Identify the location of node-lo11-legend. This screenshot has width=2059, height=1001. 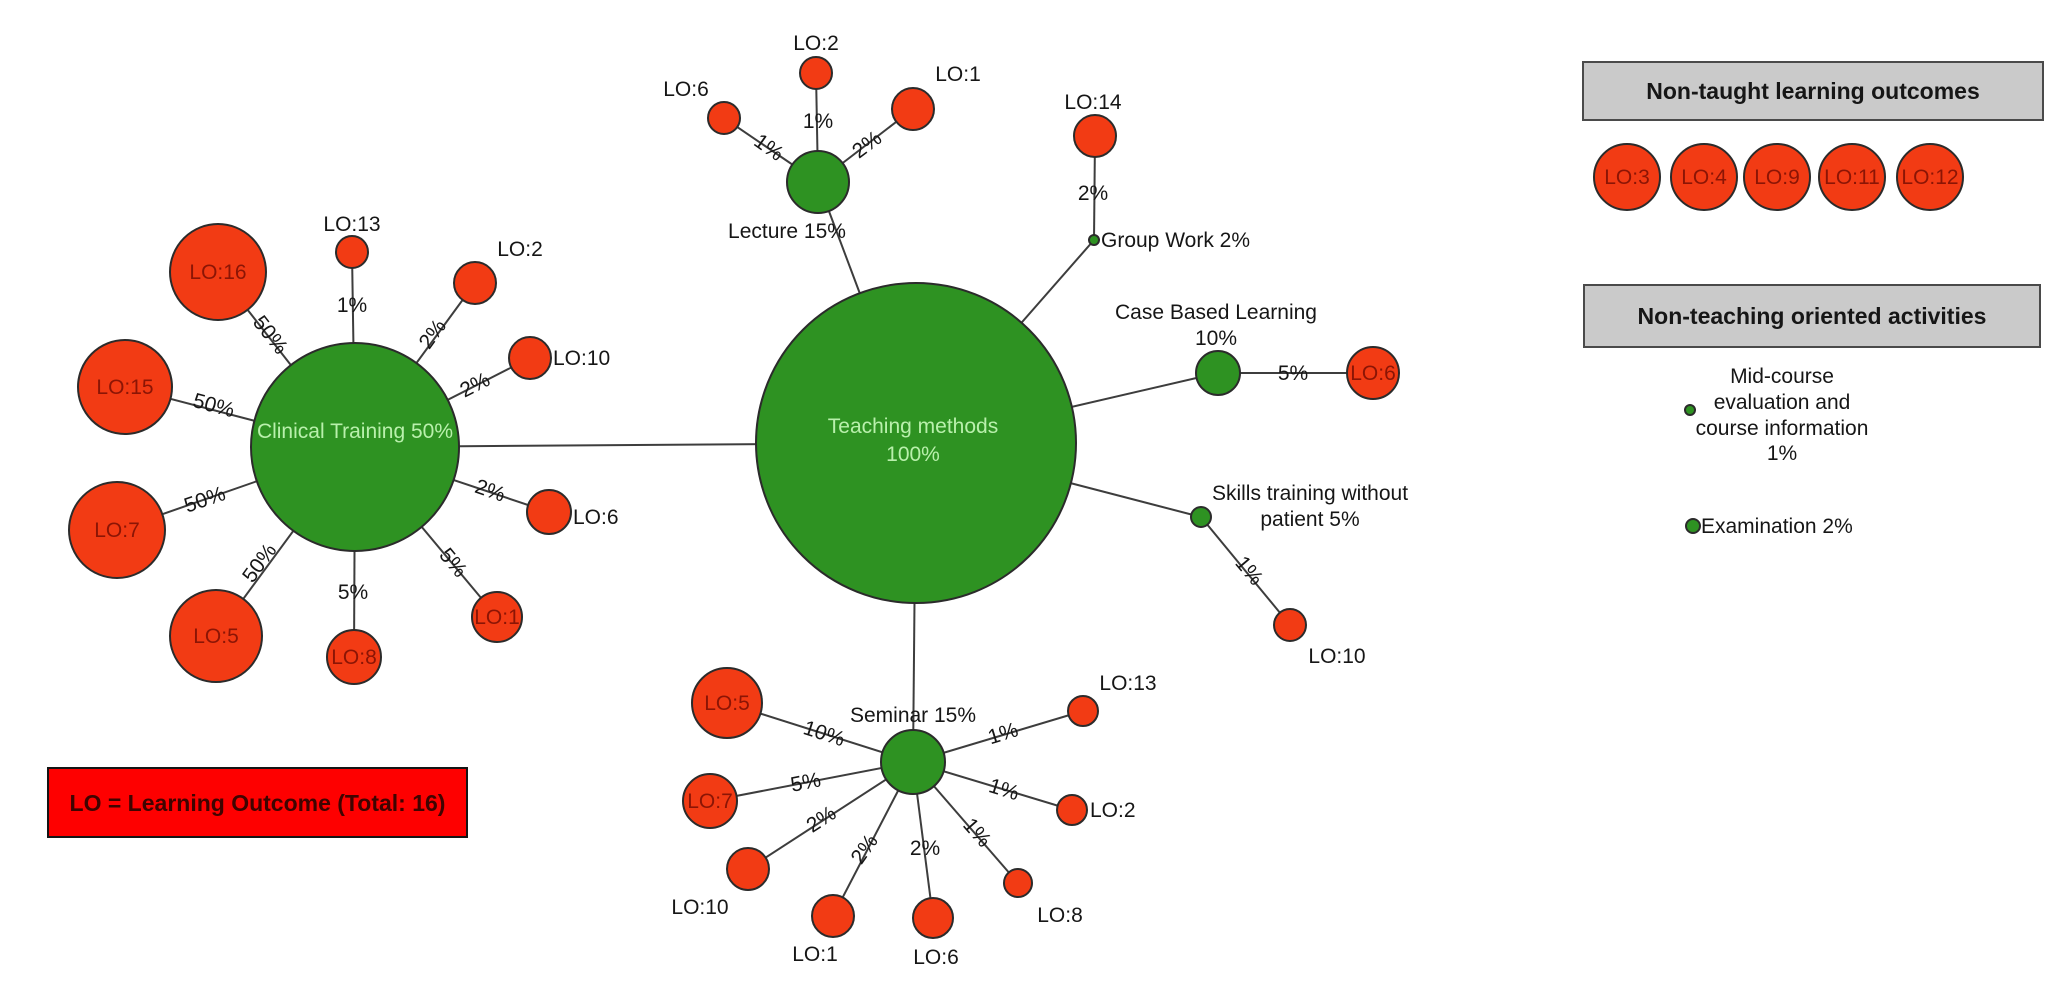
(1852, 177).